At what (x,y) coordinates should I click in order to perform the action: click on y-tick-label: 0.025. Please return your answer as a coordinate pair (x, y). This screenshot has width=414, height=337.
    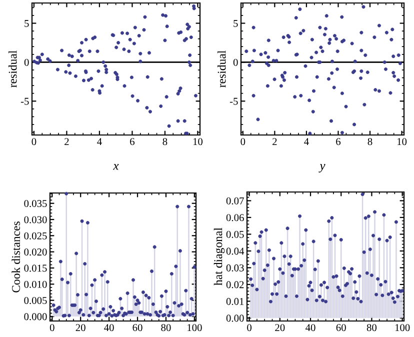
    Looking at the image, I should click on (35, 236).